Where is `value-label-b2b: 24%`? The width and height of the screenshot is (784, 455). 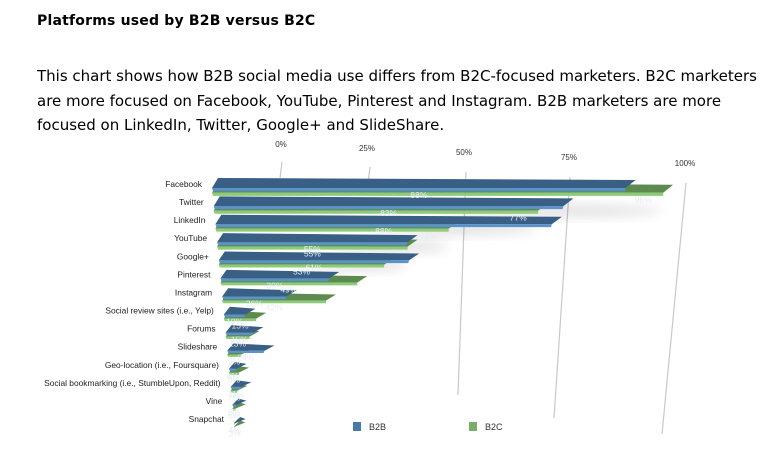 value-label-b2b: 24% is located at coordinates (245, 358).